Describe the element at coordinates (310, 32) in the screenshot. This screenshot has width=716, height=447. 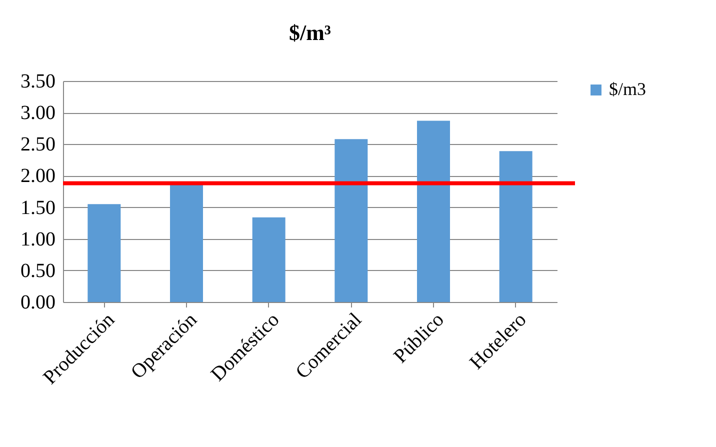
I see `chart-title: $/m³` at that location.